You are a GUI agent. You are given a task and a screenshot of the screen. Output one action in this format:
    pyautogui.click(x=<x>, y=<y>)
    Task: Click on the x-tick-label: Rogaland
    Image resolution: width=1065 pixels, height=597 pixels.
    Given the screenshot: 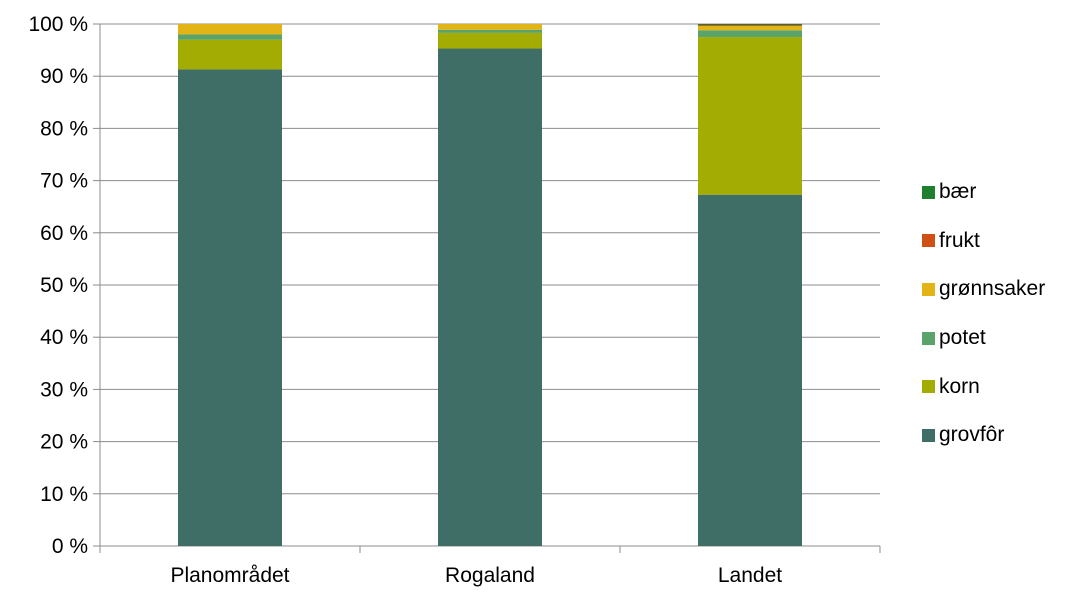 What is the action you would take?
    pyautogui.click(x=490, y=575)
    